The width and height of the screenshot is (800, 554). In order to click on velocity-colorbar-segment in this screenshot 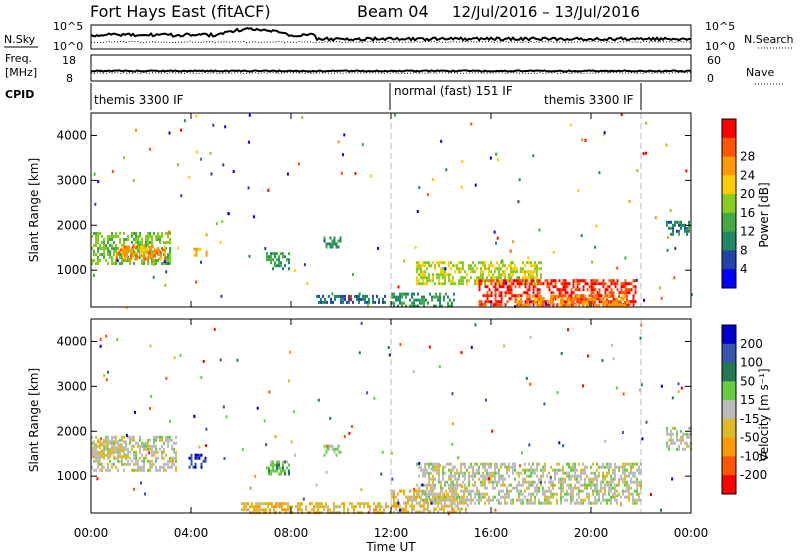, I will do `click(729, 428)`.